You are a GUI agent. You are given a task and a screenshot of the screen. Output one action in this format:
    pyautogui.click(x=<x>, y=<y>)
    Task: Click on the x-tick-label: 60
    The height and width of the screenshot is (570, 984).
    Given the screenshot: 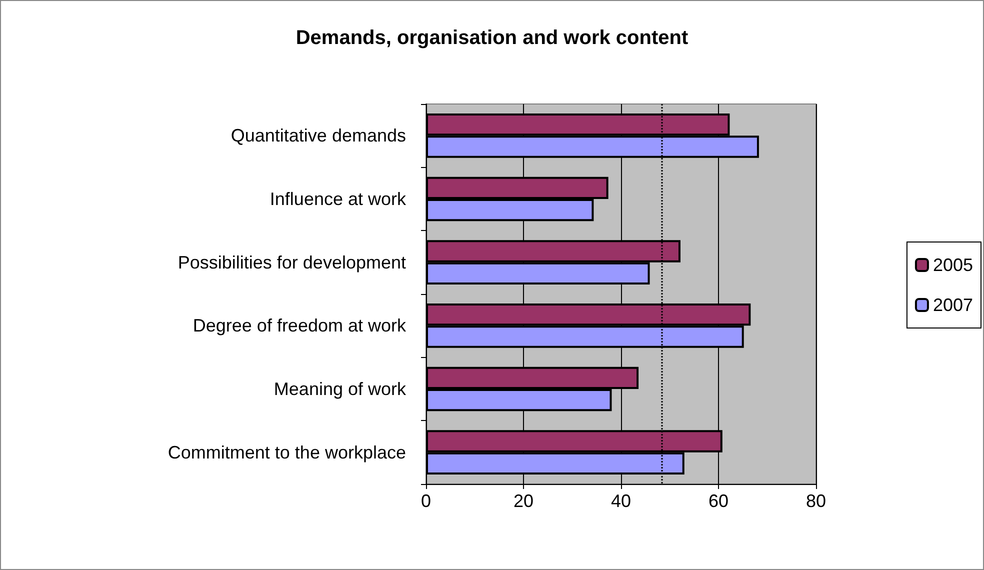 What is the action you would take?
    pyautogui.click(x=718, y=501)
    